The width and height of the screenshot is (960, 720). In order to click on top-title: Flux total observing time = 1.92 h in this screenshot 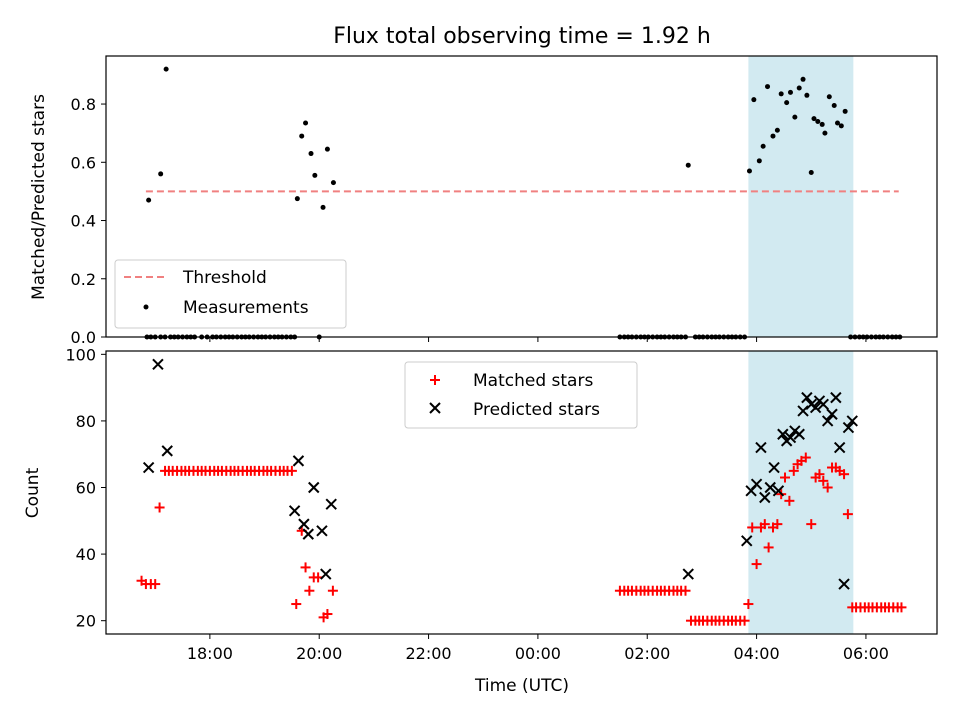, I will do `click(522, 36)`.